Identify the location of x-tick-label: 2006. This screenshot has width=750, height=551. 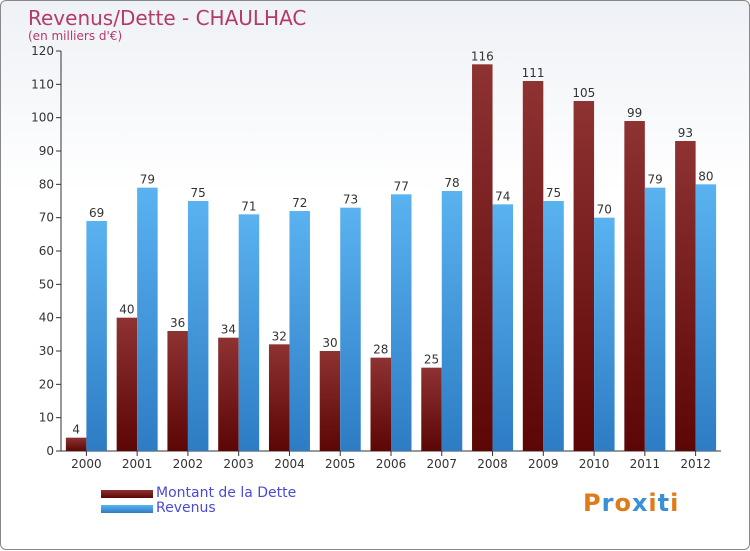
(391, 464).